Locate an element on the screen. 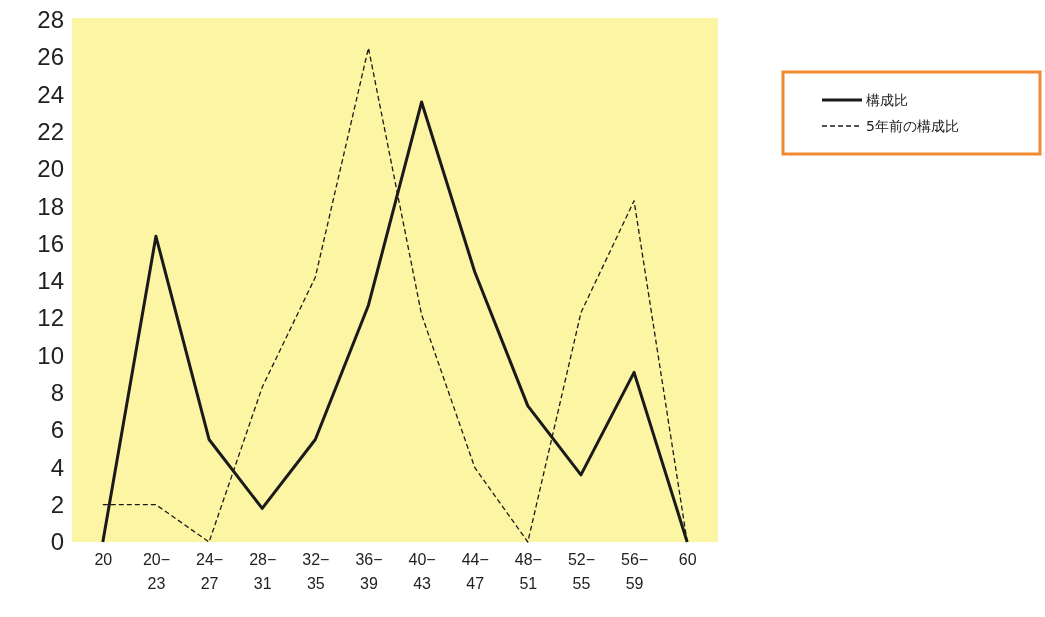 This screenshot has width=1045, height=617. y-tick-label: 22 is located at coordinates (50, 132).